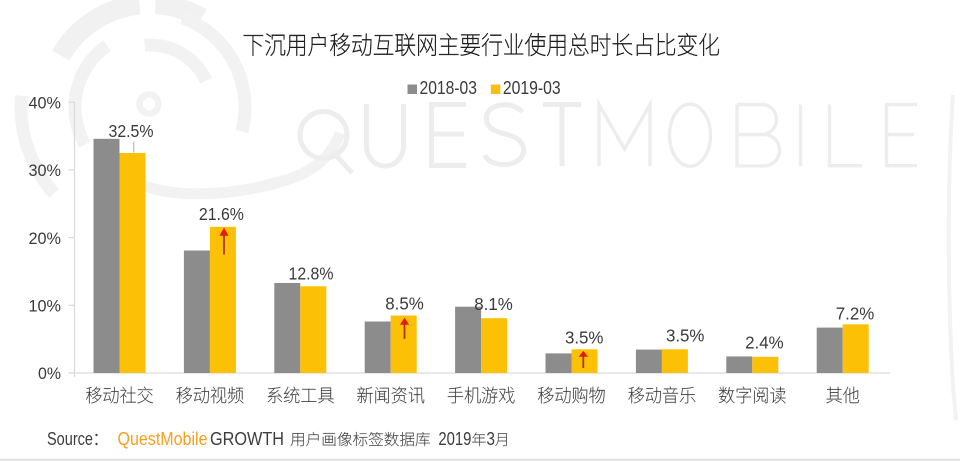  What do you see at coordinates (45, 170) in the screenshot?
I see `svg-text: 30%` at bounding box center [45, 170].